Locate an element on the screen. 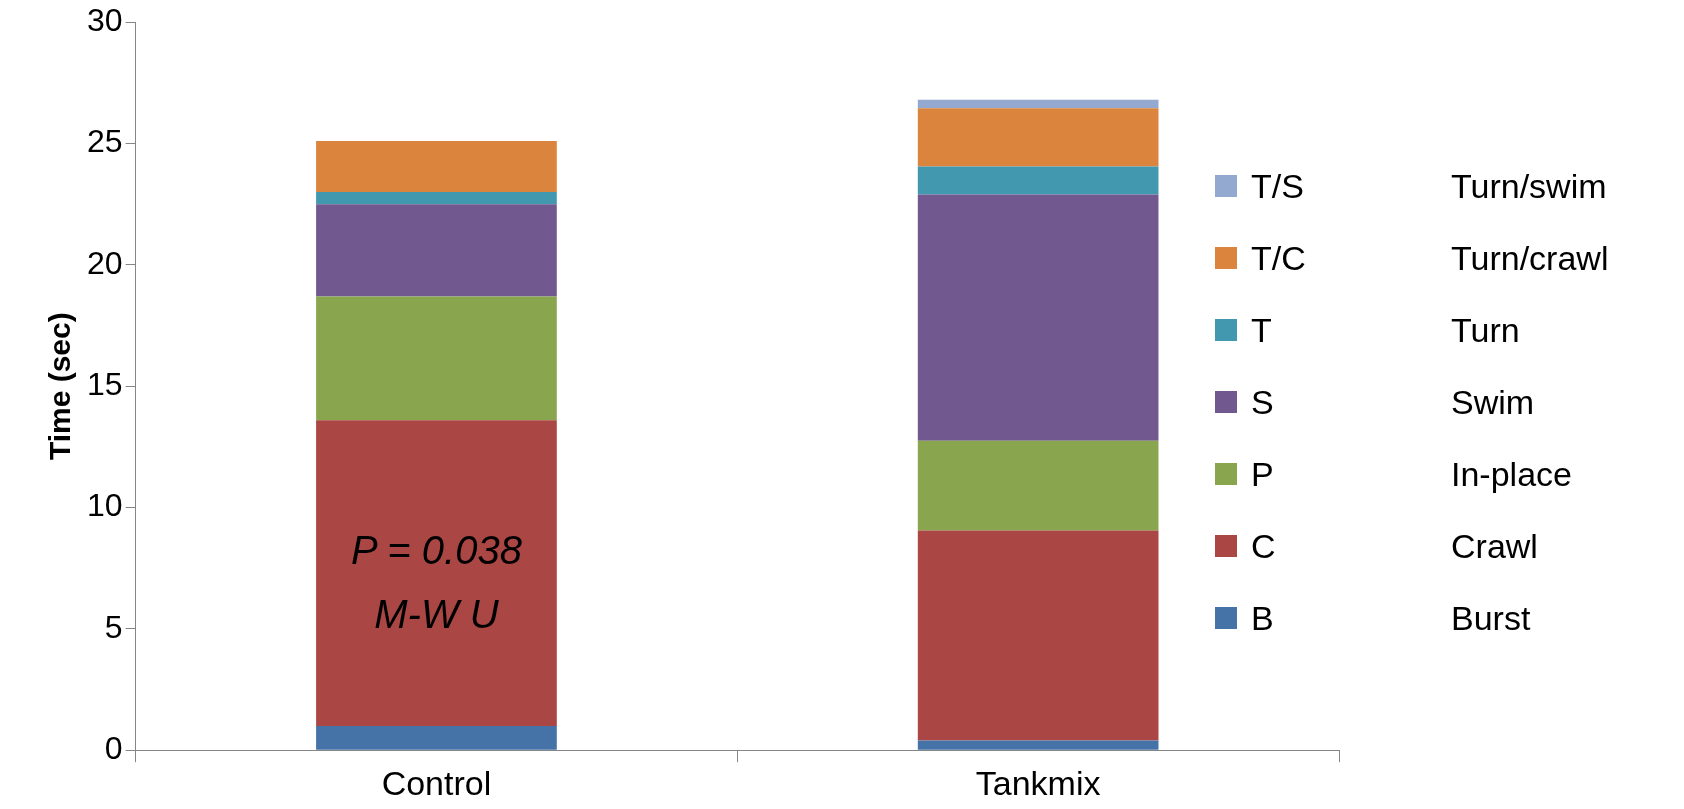 Image resolution: width=1684 pixels, height=809 pixels. y-axis-title: Time (sec) is located at coordinates (60, 386).